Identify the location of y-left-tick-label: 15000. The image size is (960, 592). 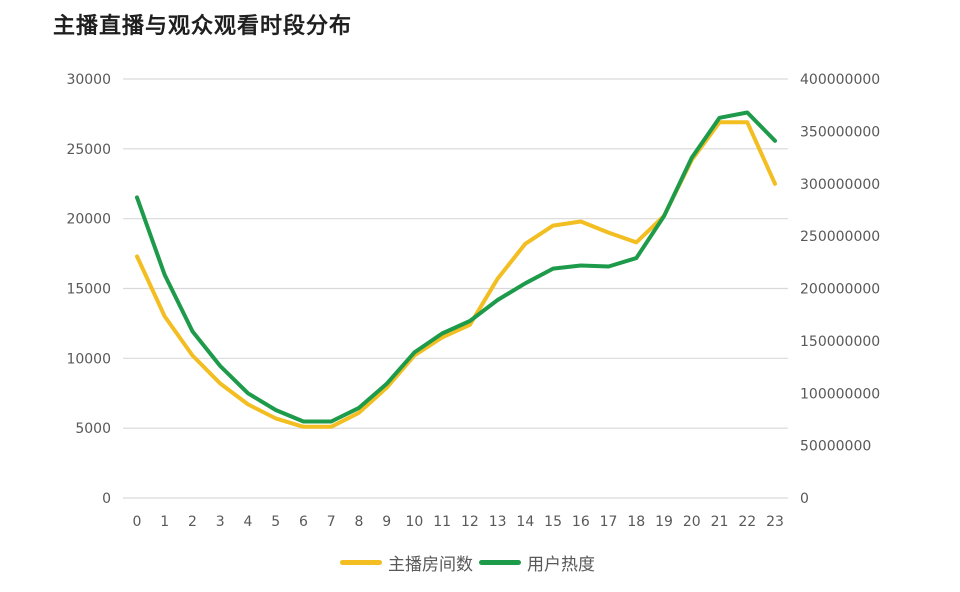
(88, 290).